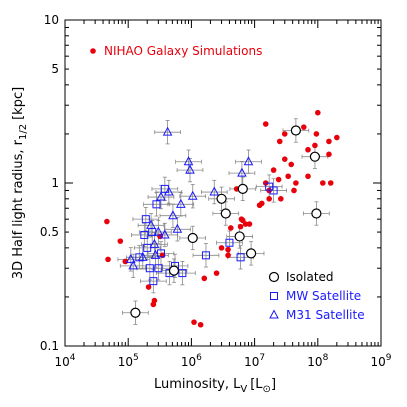  Describe the element at coordinates (380, 361) in the screenshot. I see `x-tick-label: 10⁹` at that location.